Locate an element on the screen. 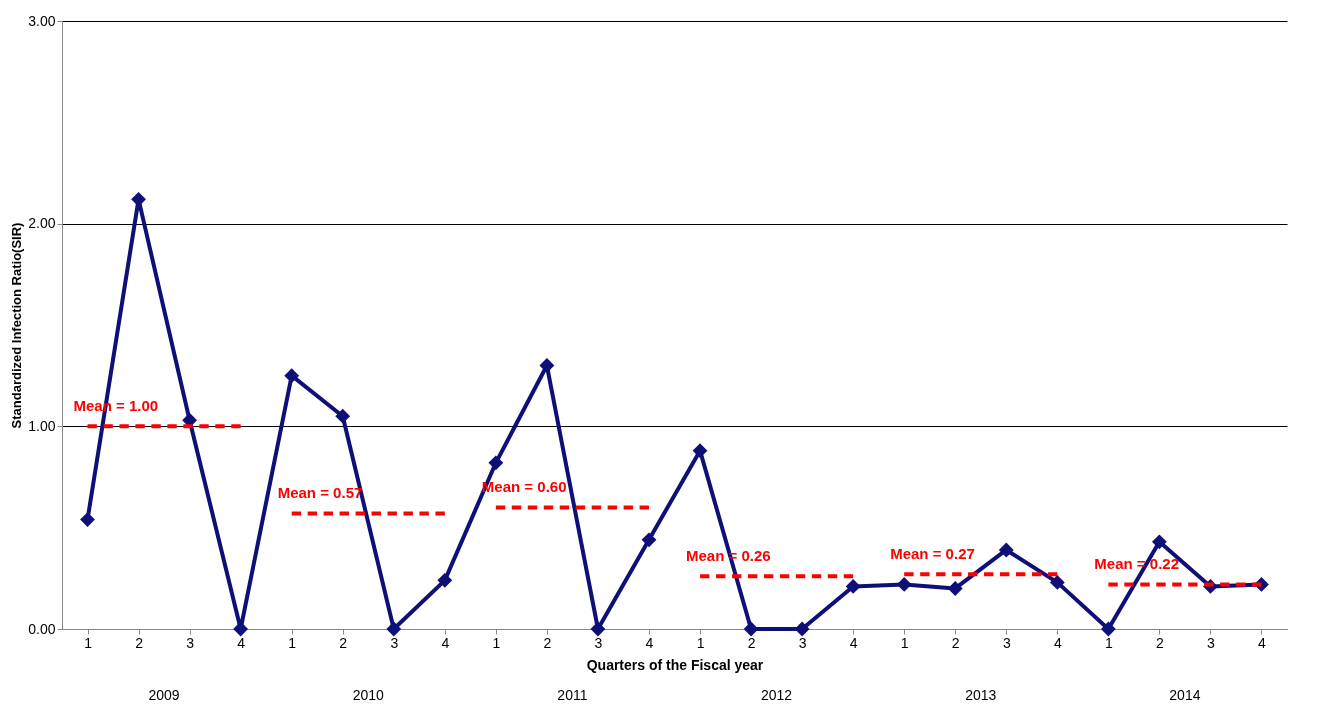 This screenshot has height=723, width=1332. y-tick-label: 2.00 is located at coordinates (42, 223).